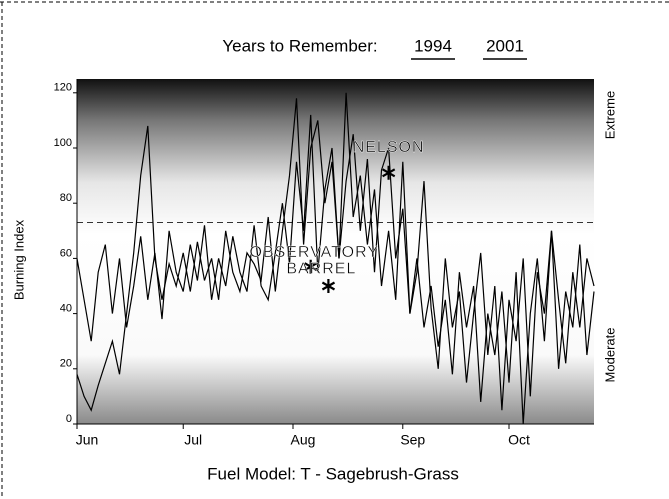  Describe the element at coordinates (299, 45) in the screenshot. I see `chart-title: Years to Remember:` at that location.